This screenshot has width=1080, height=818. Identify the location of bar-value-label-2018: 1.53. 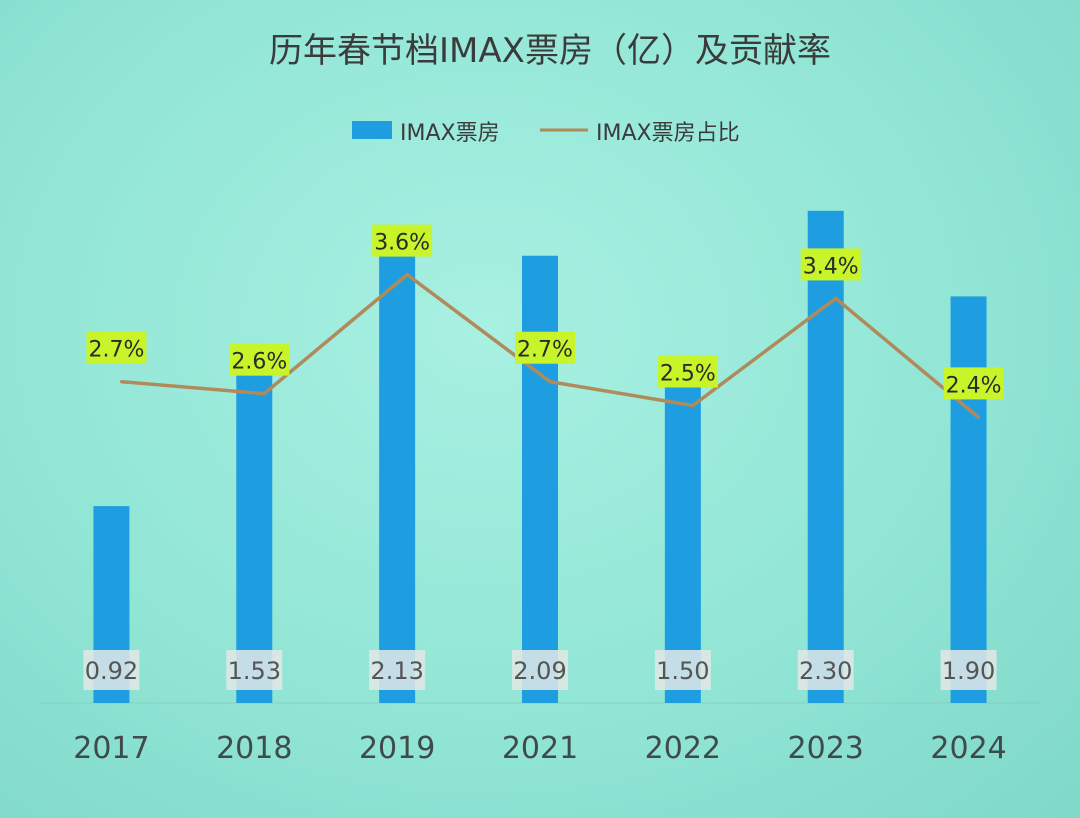
(254, 670).